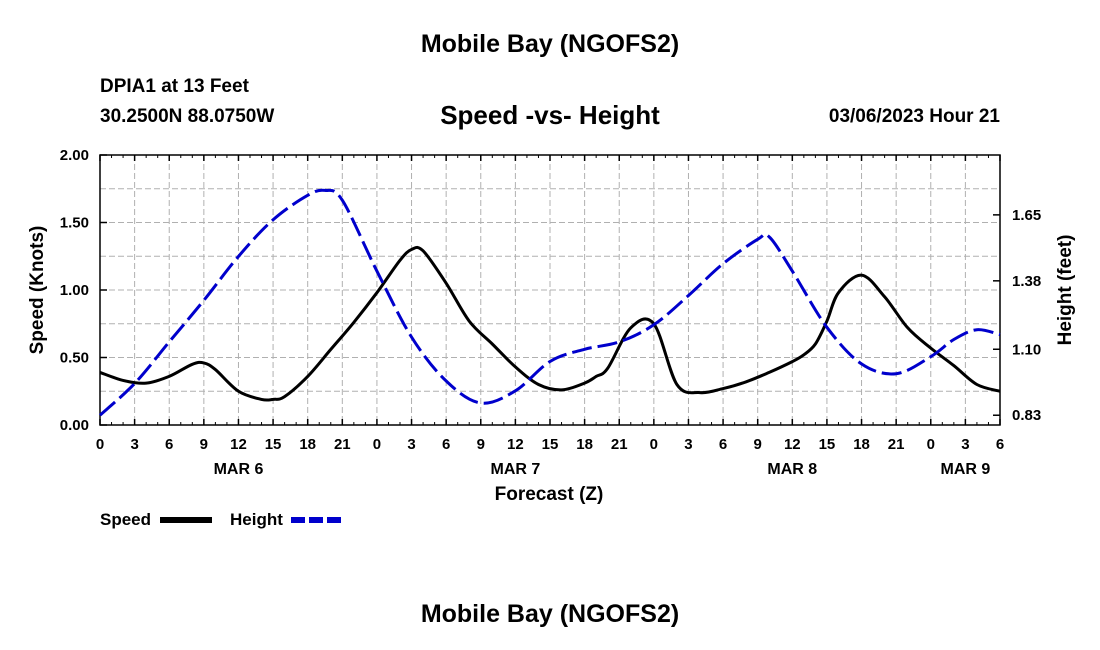  I want to click on y2-tick-label: 1.38, so click(1026, 281).